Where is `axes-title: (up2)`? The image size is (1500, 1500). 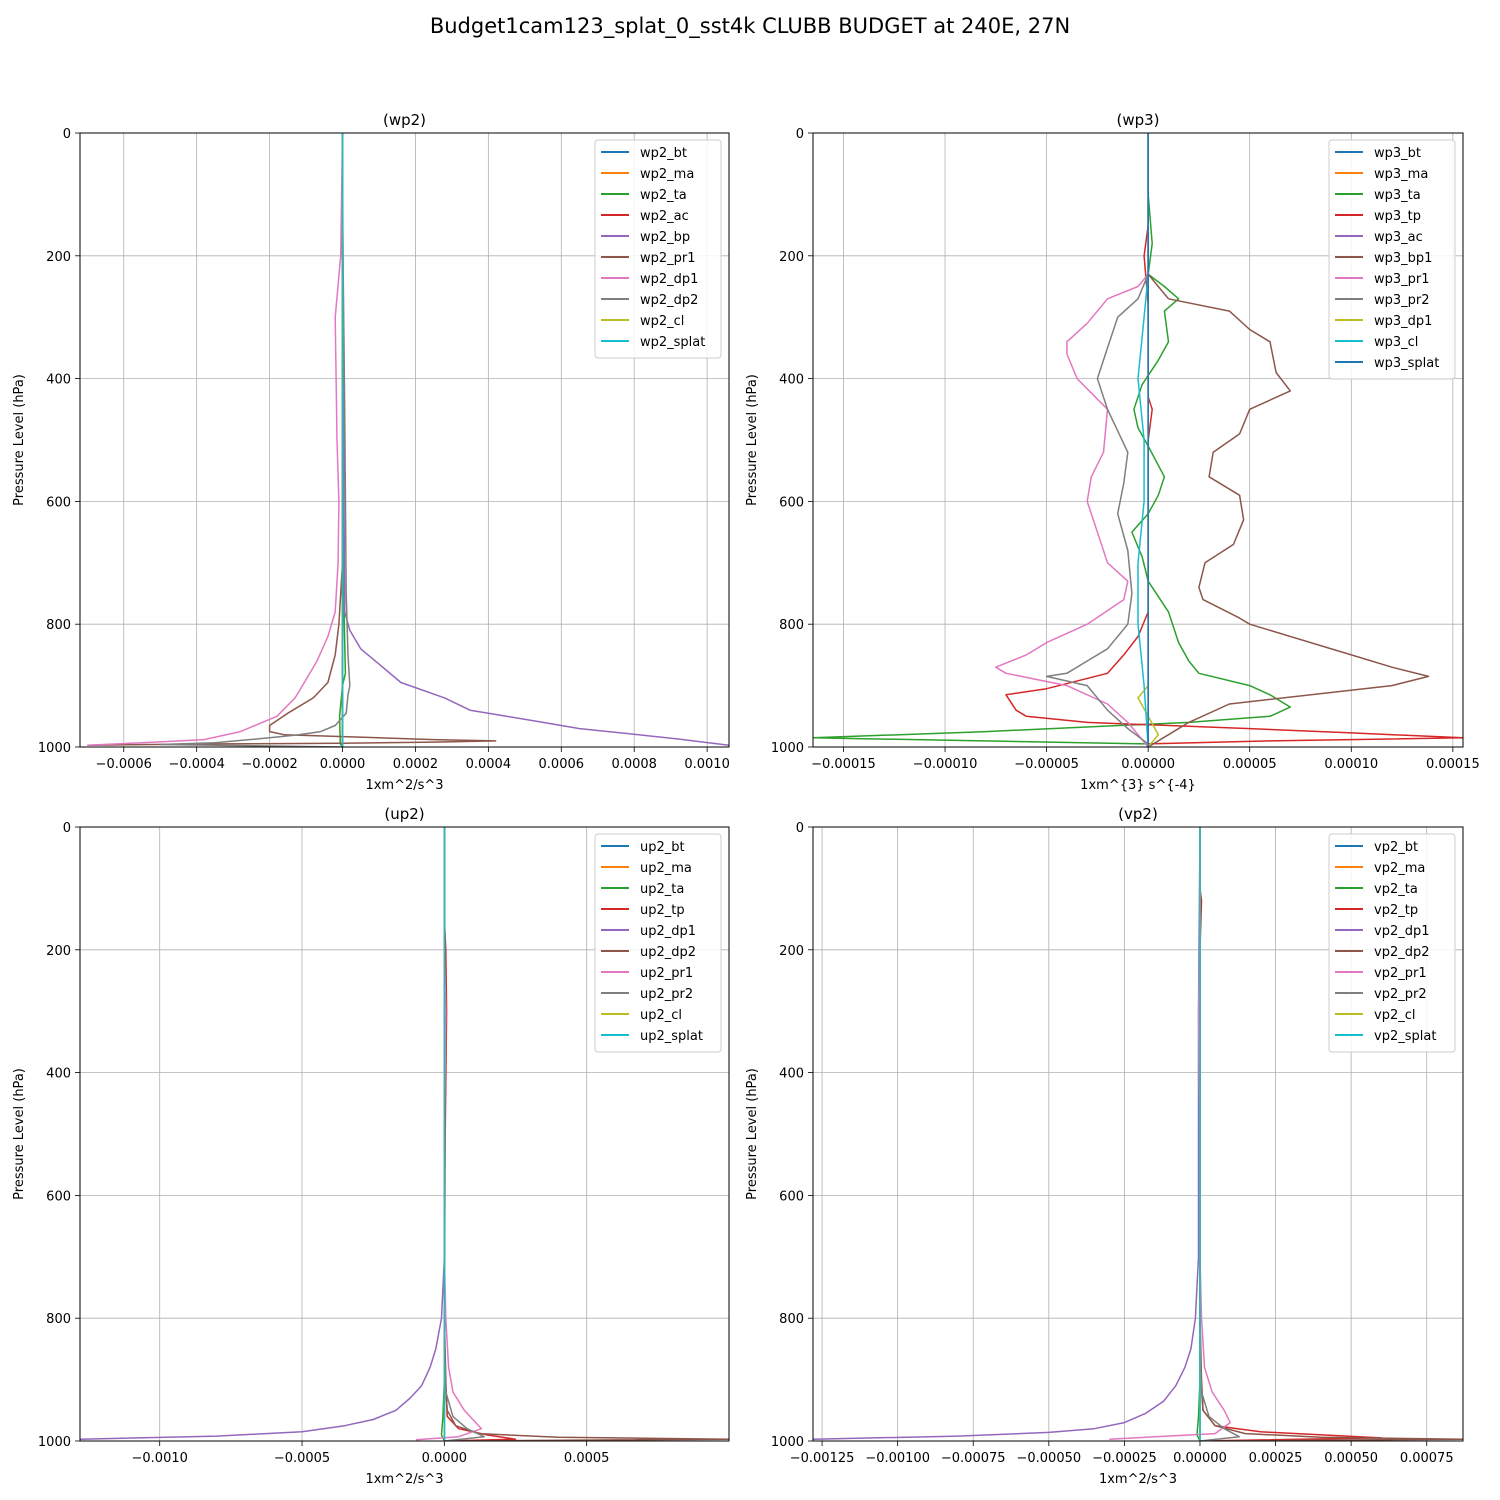
axes-title: (up2) is located at coordinates (404, 814).